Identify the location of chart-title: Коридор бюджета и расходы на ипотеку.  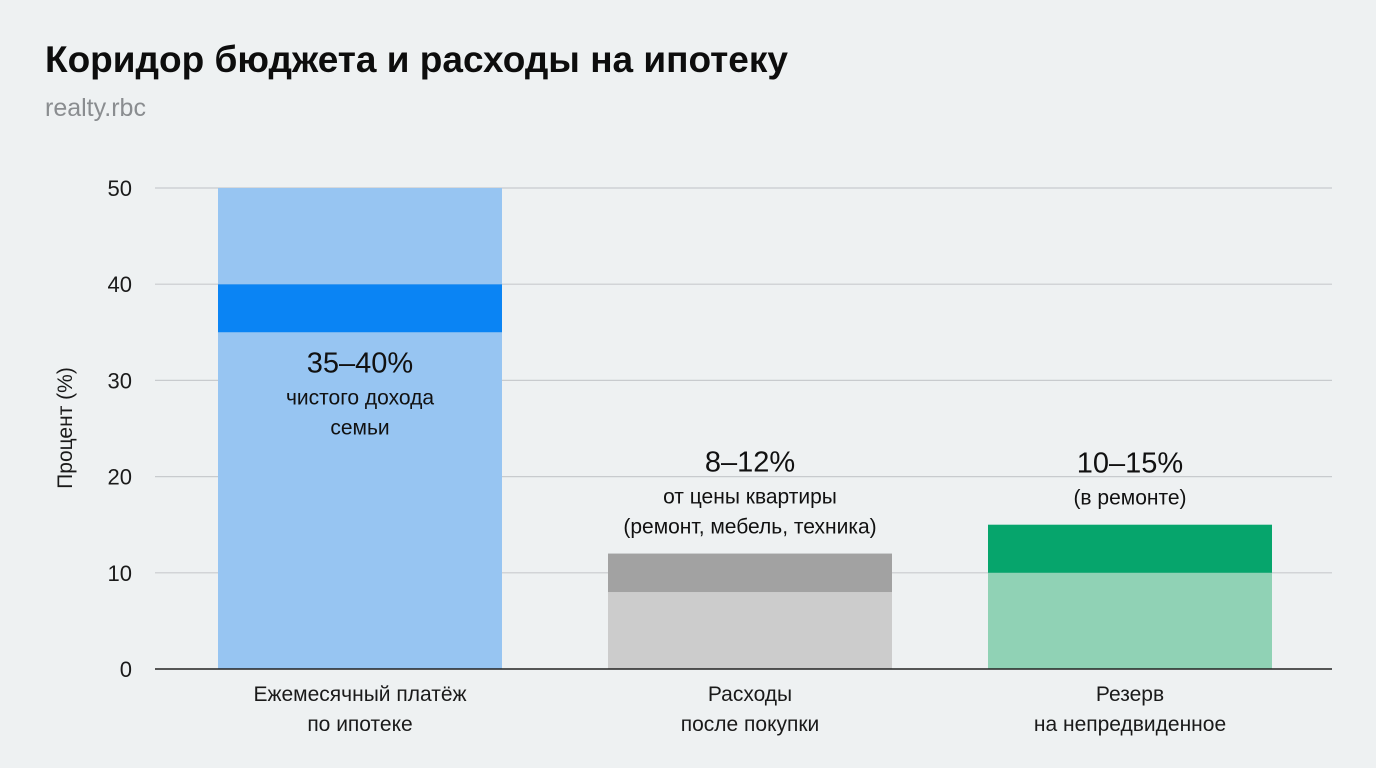
(416, 59).